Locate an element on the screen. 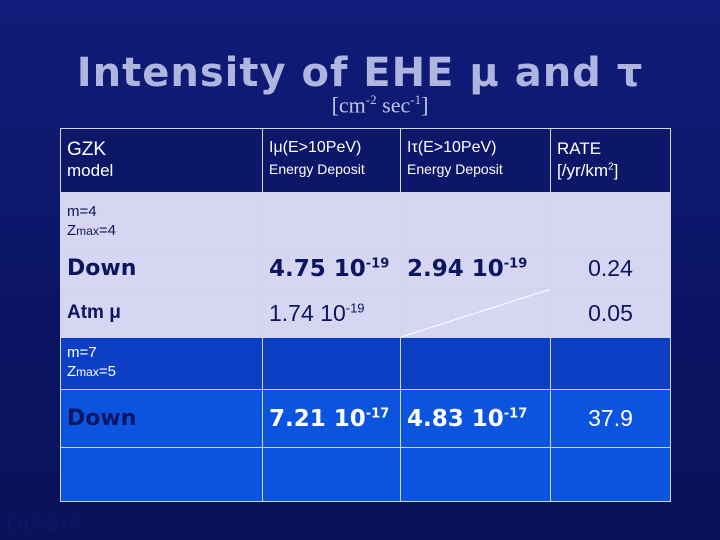  header-imu-sub: Energy Deposit is located at coordinates (317, 169).